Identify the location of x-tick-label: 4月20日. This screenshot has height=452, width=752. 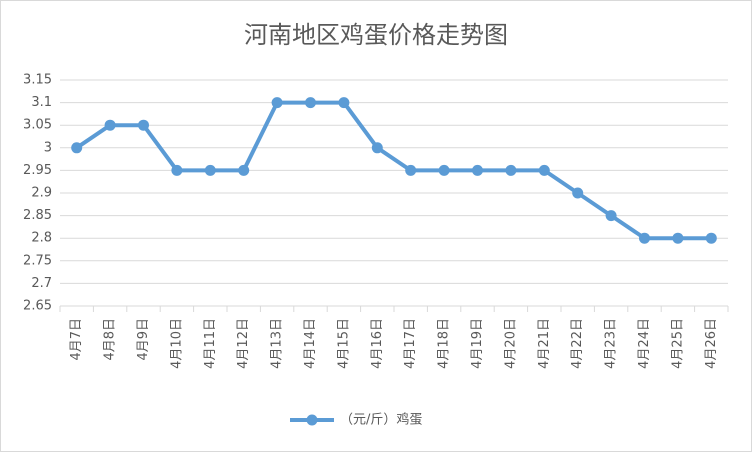
(510, 343).